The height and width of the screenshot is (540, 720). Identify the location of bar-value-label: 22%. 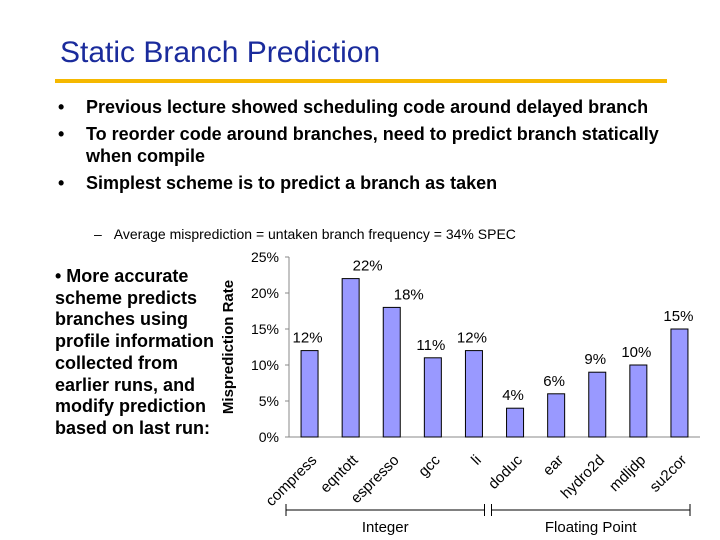
(368, 266).